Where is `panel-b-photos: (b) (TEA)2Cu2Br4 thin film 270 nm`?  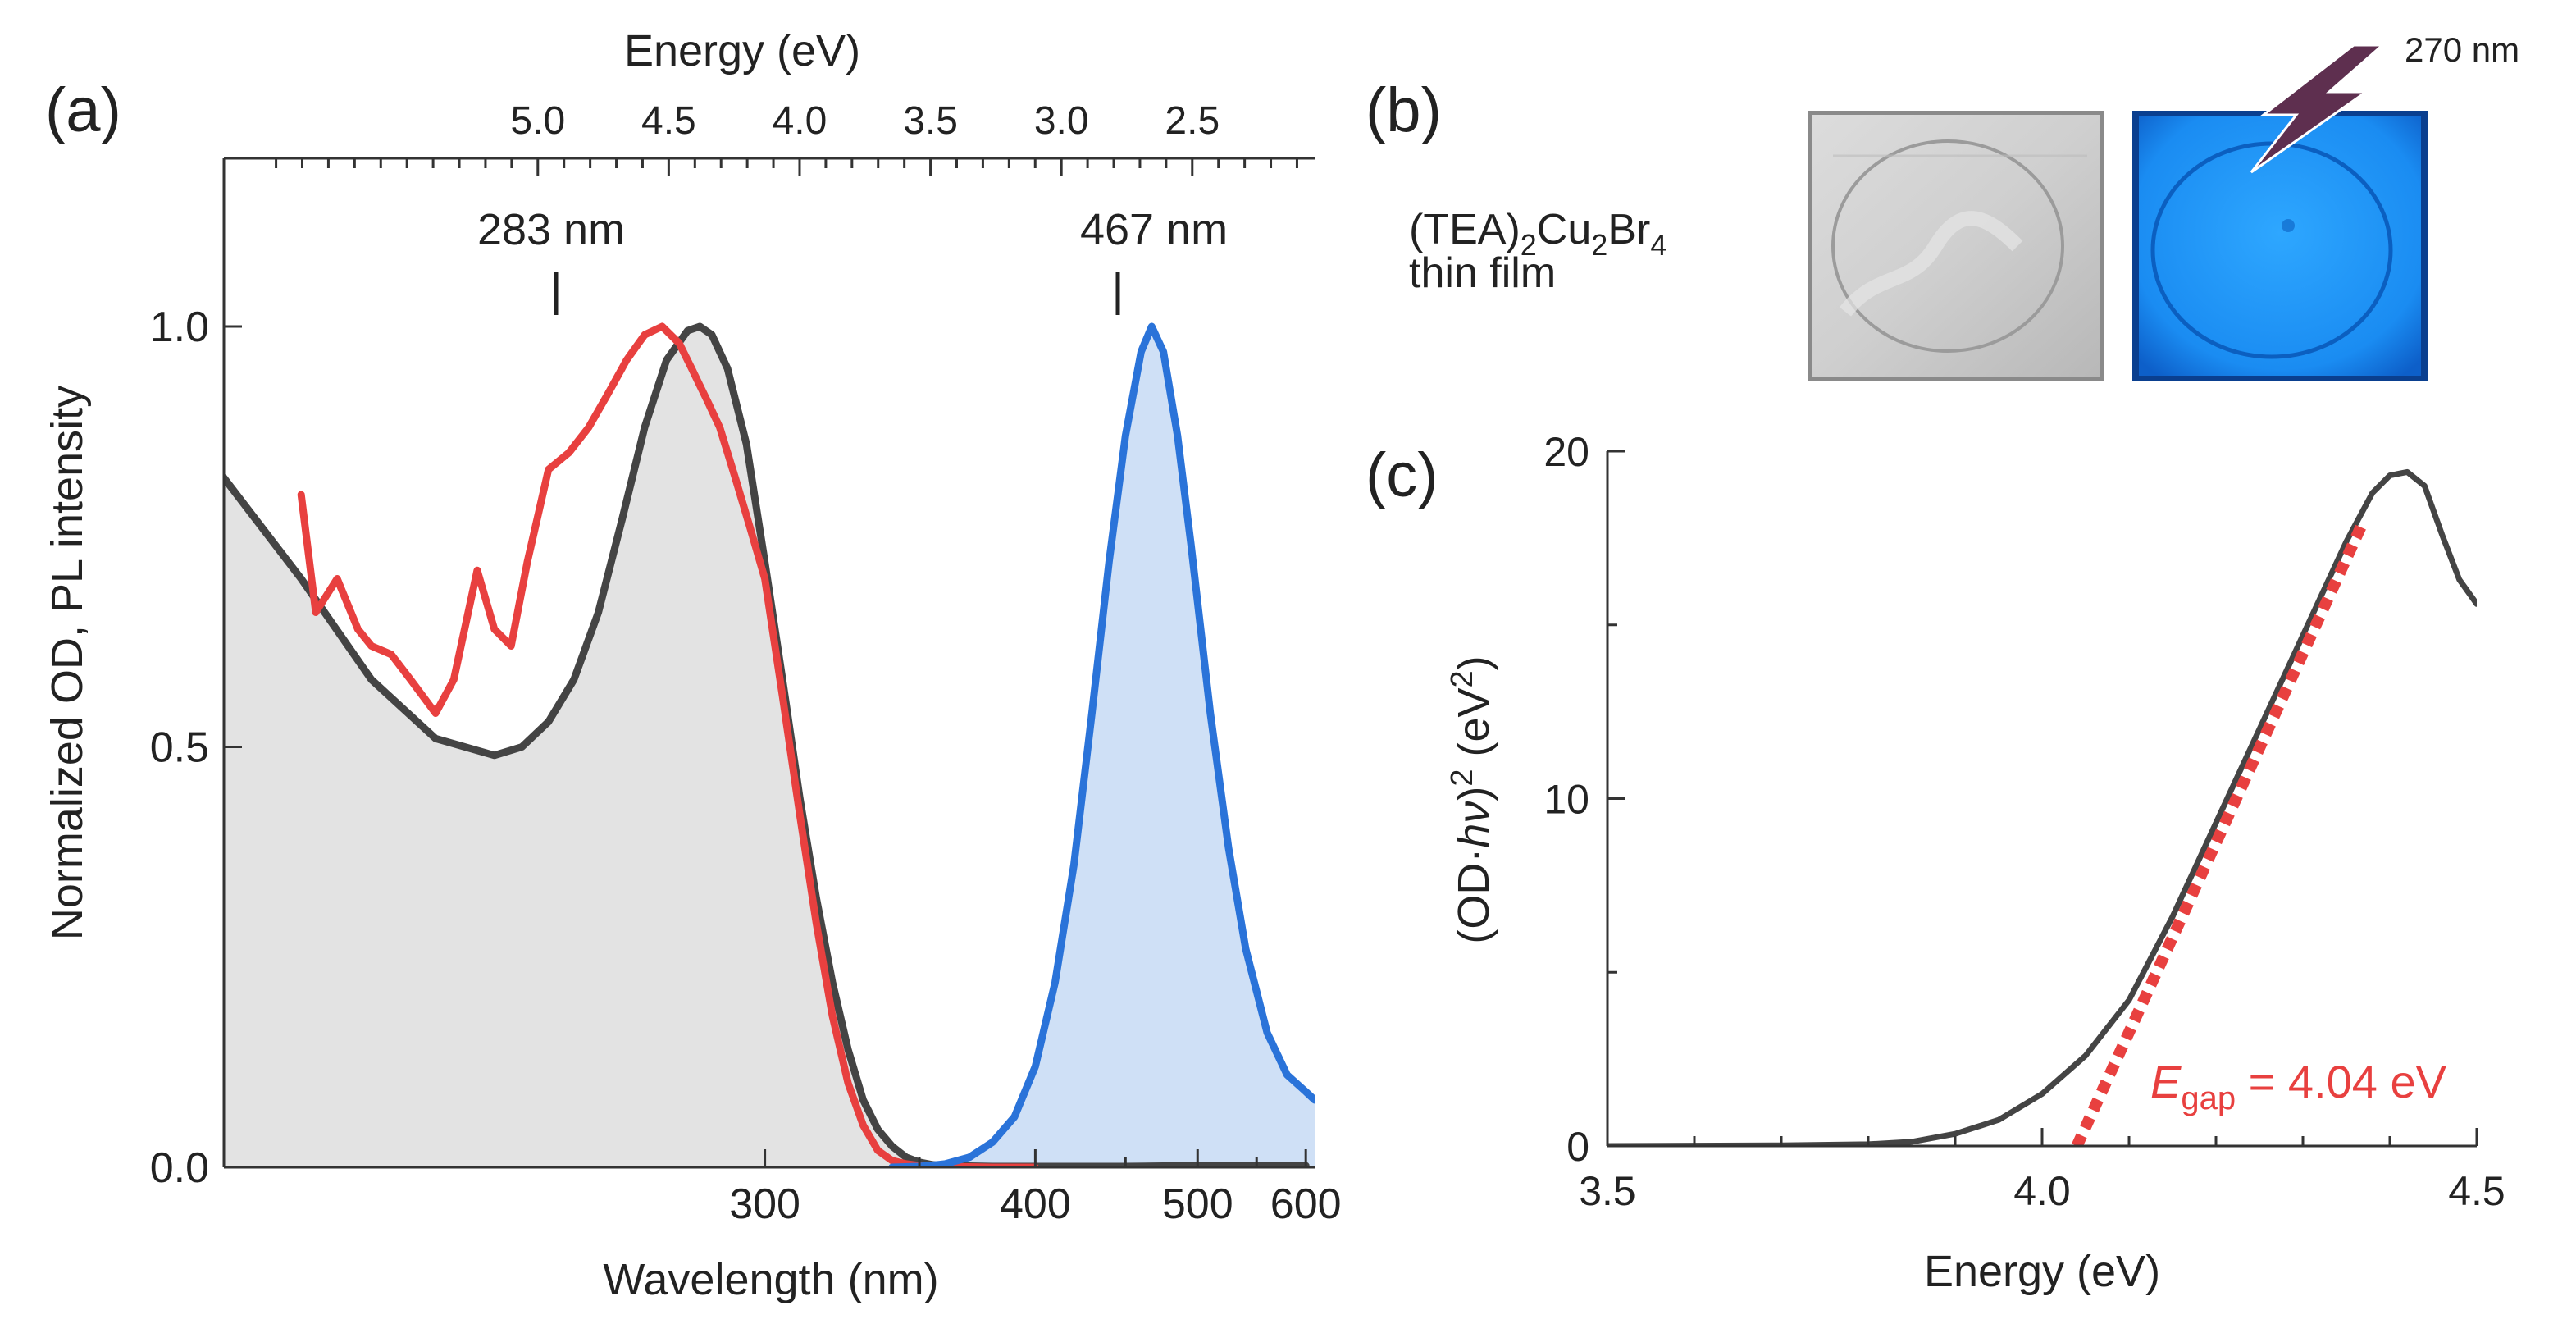
panel-b-photos: (b) (TEA)2Cu2Br4 thin film 270 nm is located at coordinates (1942, 205).